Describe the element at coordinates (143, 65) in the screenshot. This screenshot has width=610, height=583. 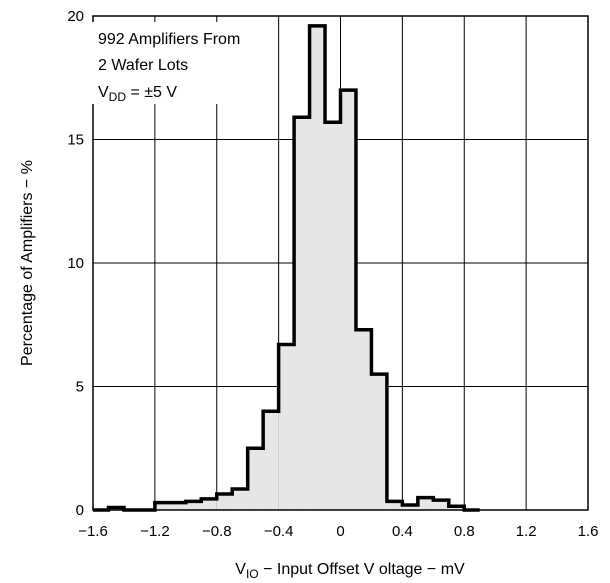
I see `annotation-line-2: 2 Wafer Lots` at that location.